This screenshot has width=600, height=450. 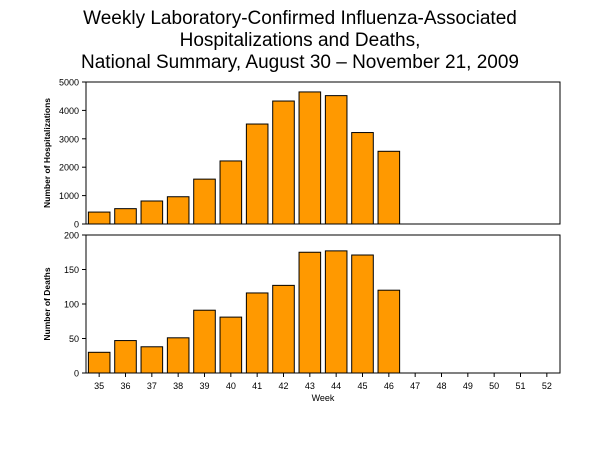 I want to click on deaths-y-tick-label: 0, so click(x=76, y=374).